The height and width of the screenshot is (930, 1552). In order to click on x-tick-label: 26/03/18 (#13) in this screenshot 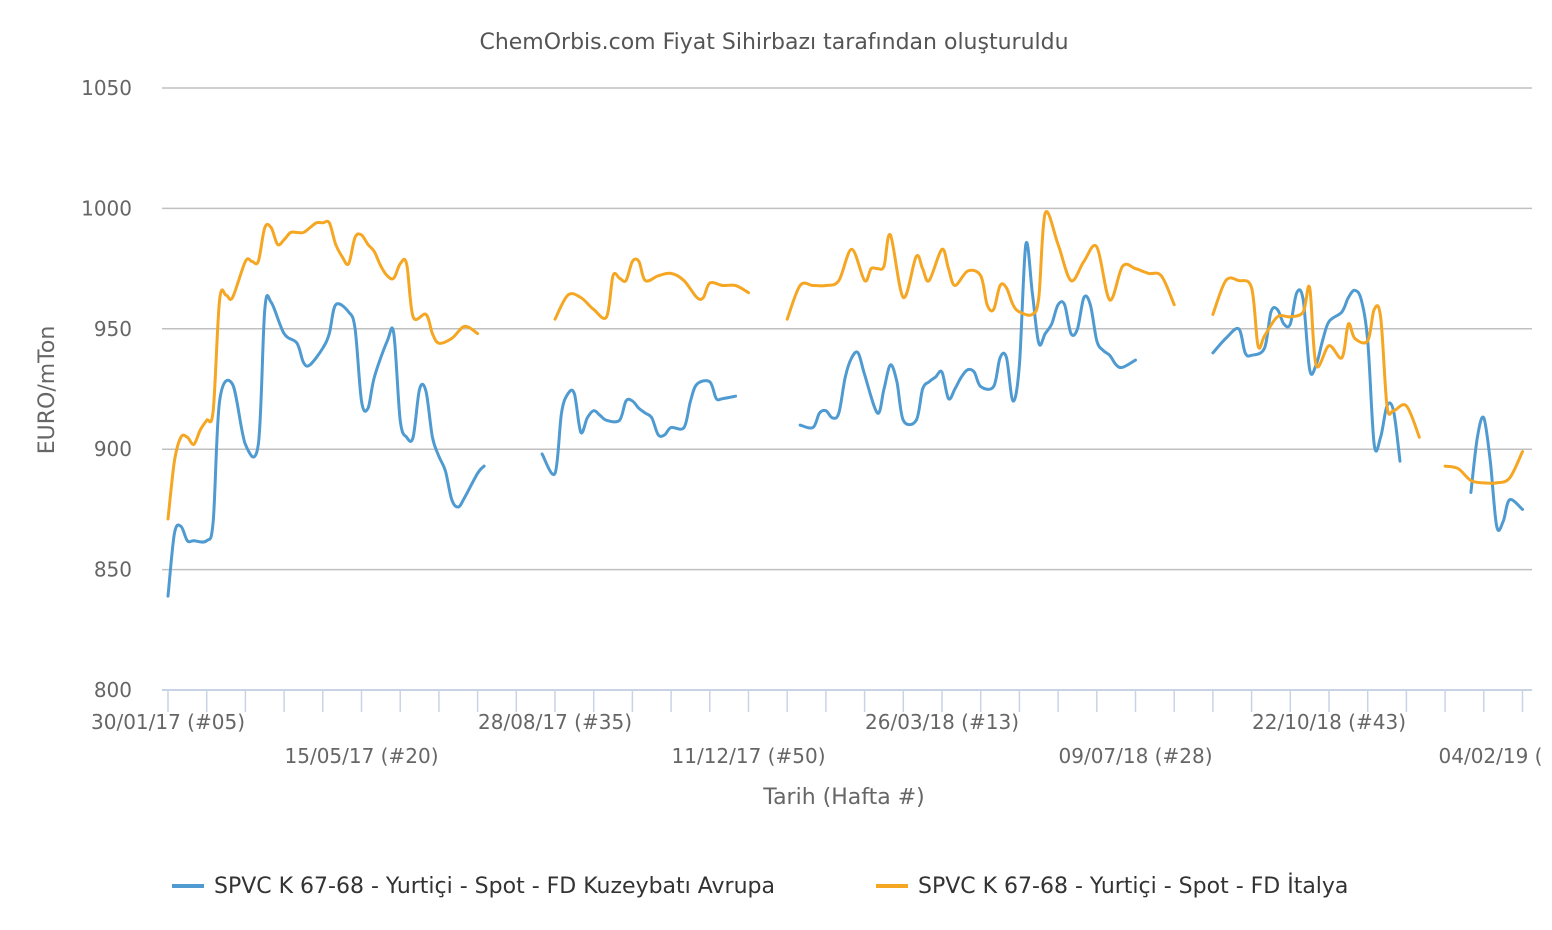, I will do `click(942, 722)`.